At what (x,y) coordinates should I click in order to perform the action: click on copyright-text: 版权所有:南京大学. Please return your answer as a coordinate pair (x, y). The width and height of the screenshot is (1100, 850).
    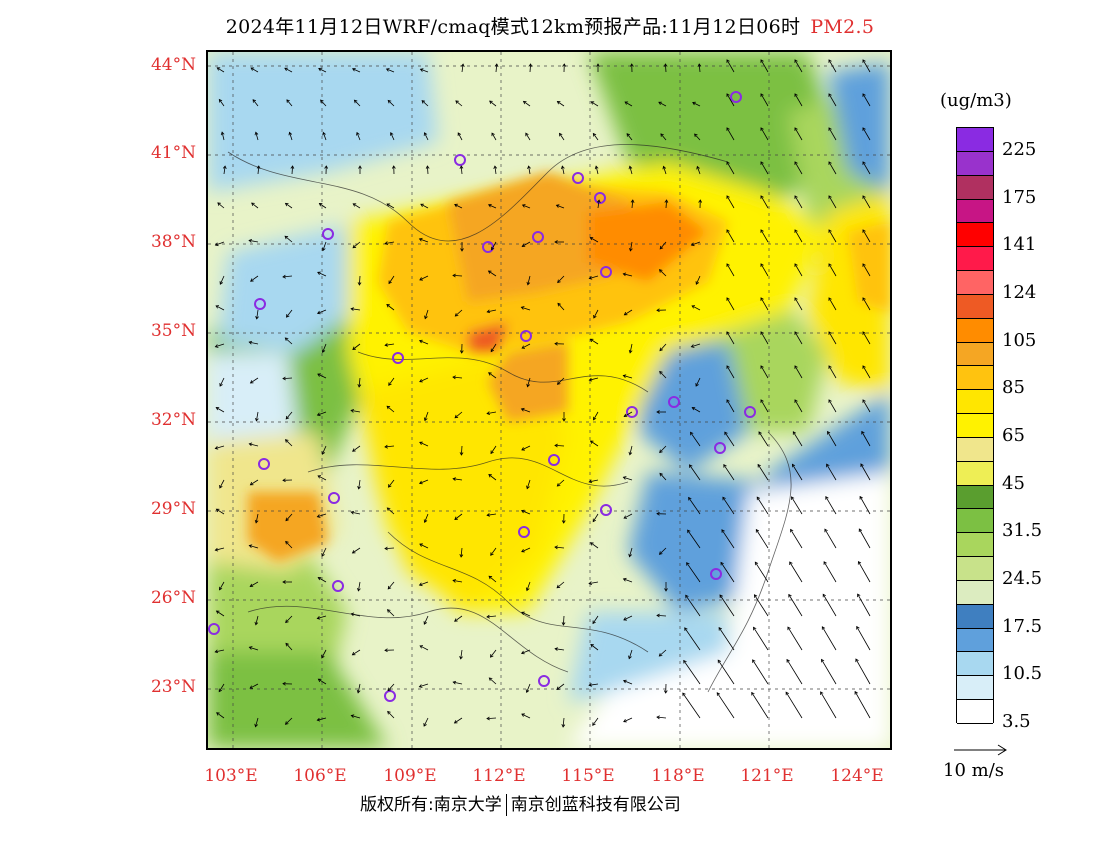
    Looking at the image, I should click on (431, 805).